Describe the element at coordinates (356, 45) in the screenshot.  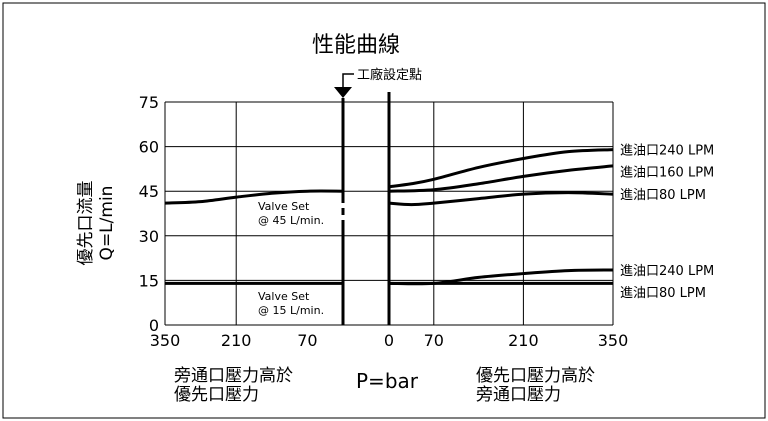
I see `chart-title: 性能曲線` at that location.